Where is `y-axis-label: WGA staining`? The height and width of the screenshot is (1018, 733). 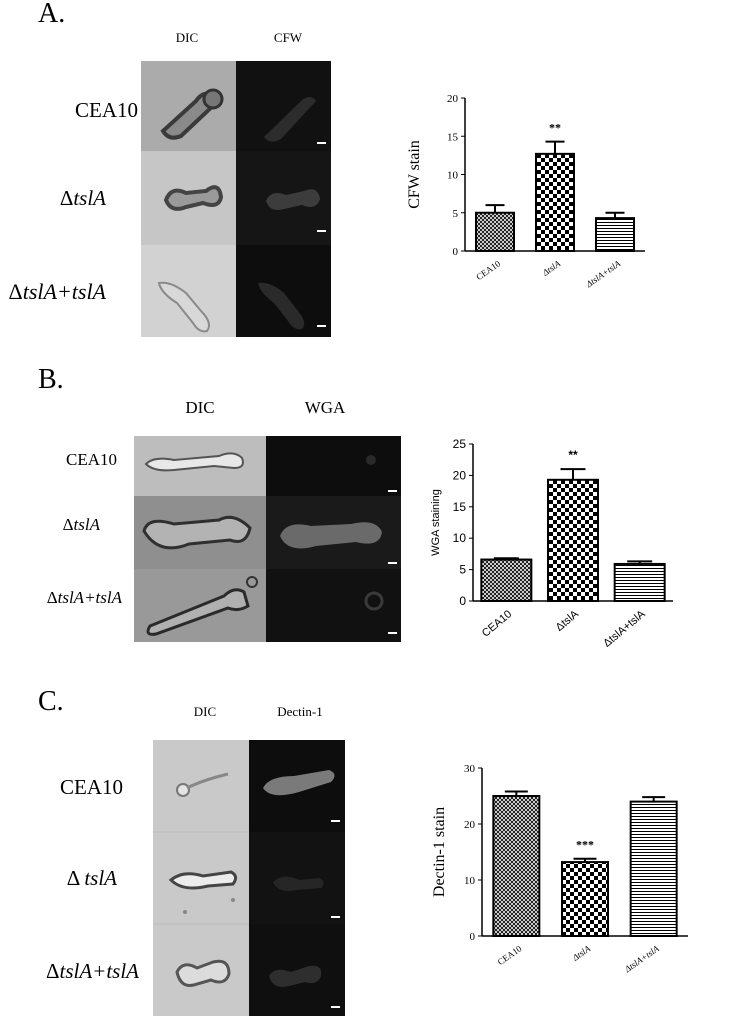
y-axis-label: WGA staining is located at coordinates (436, 522).